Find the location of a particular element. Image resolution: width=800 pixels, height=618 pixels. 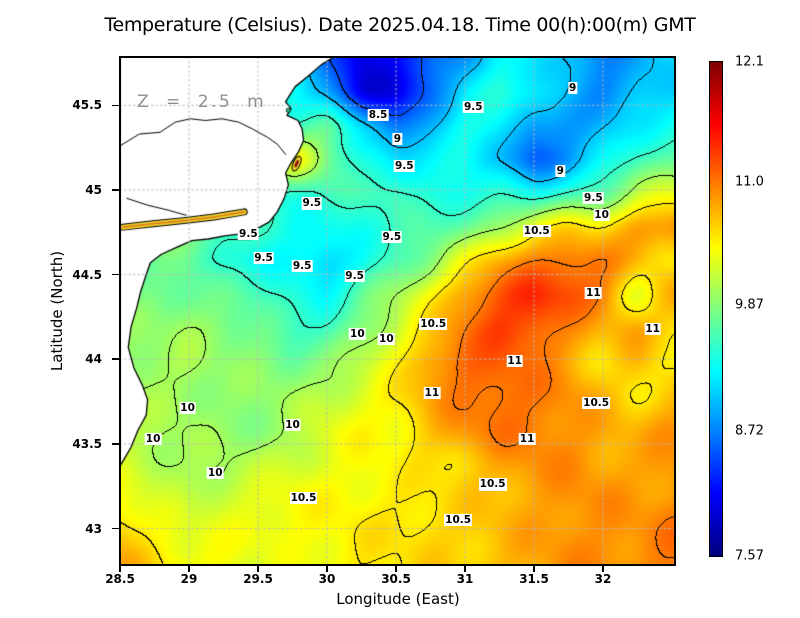

x-tick-label: 29 is located at coordinates (189, 579).